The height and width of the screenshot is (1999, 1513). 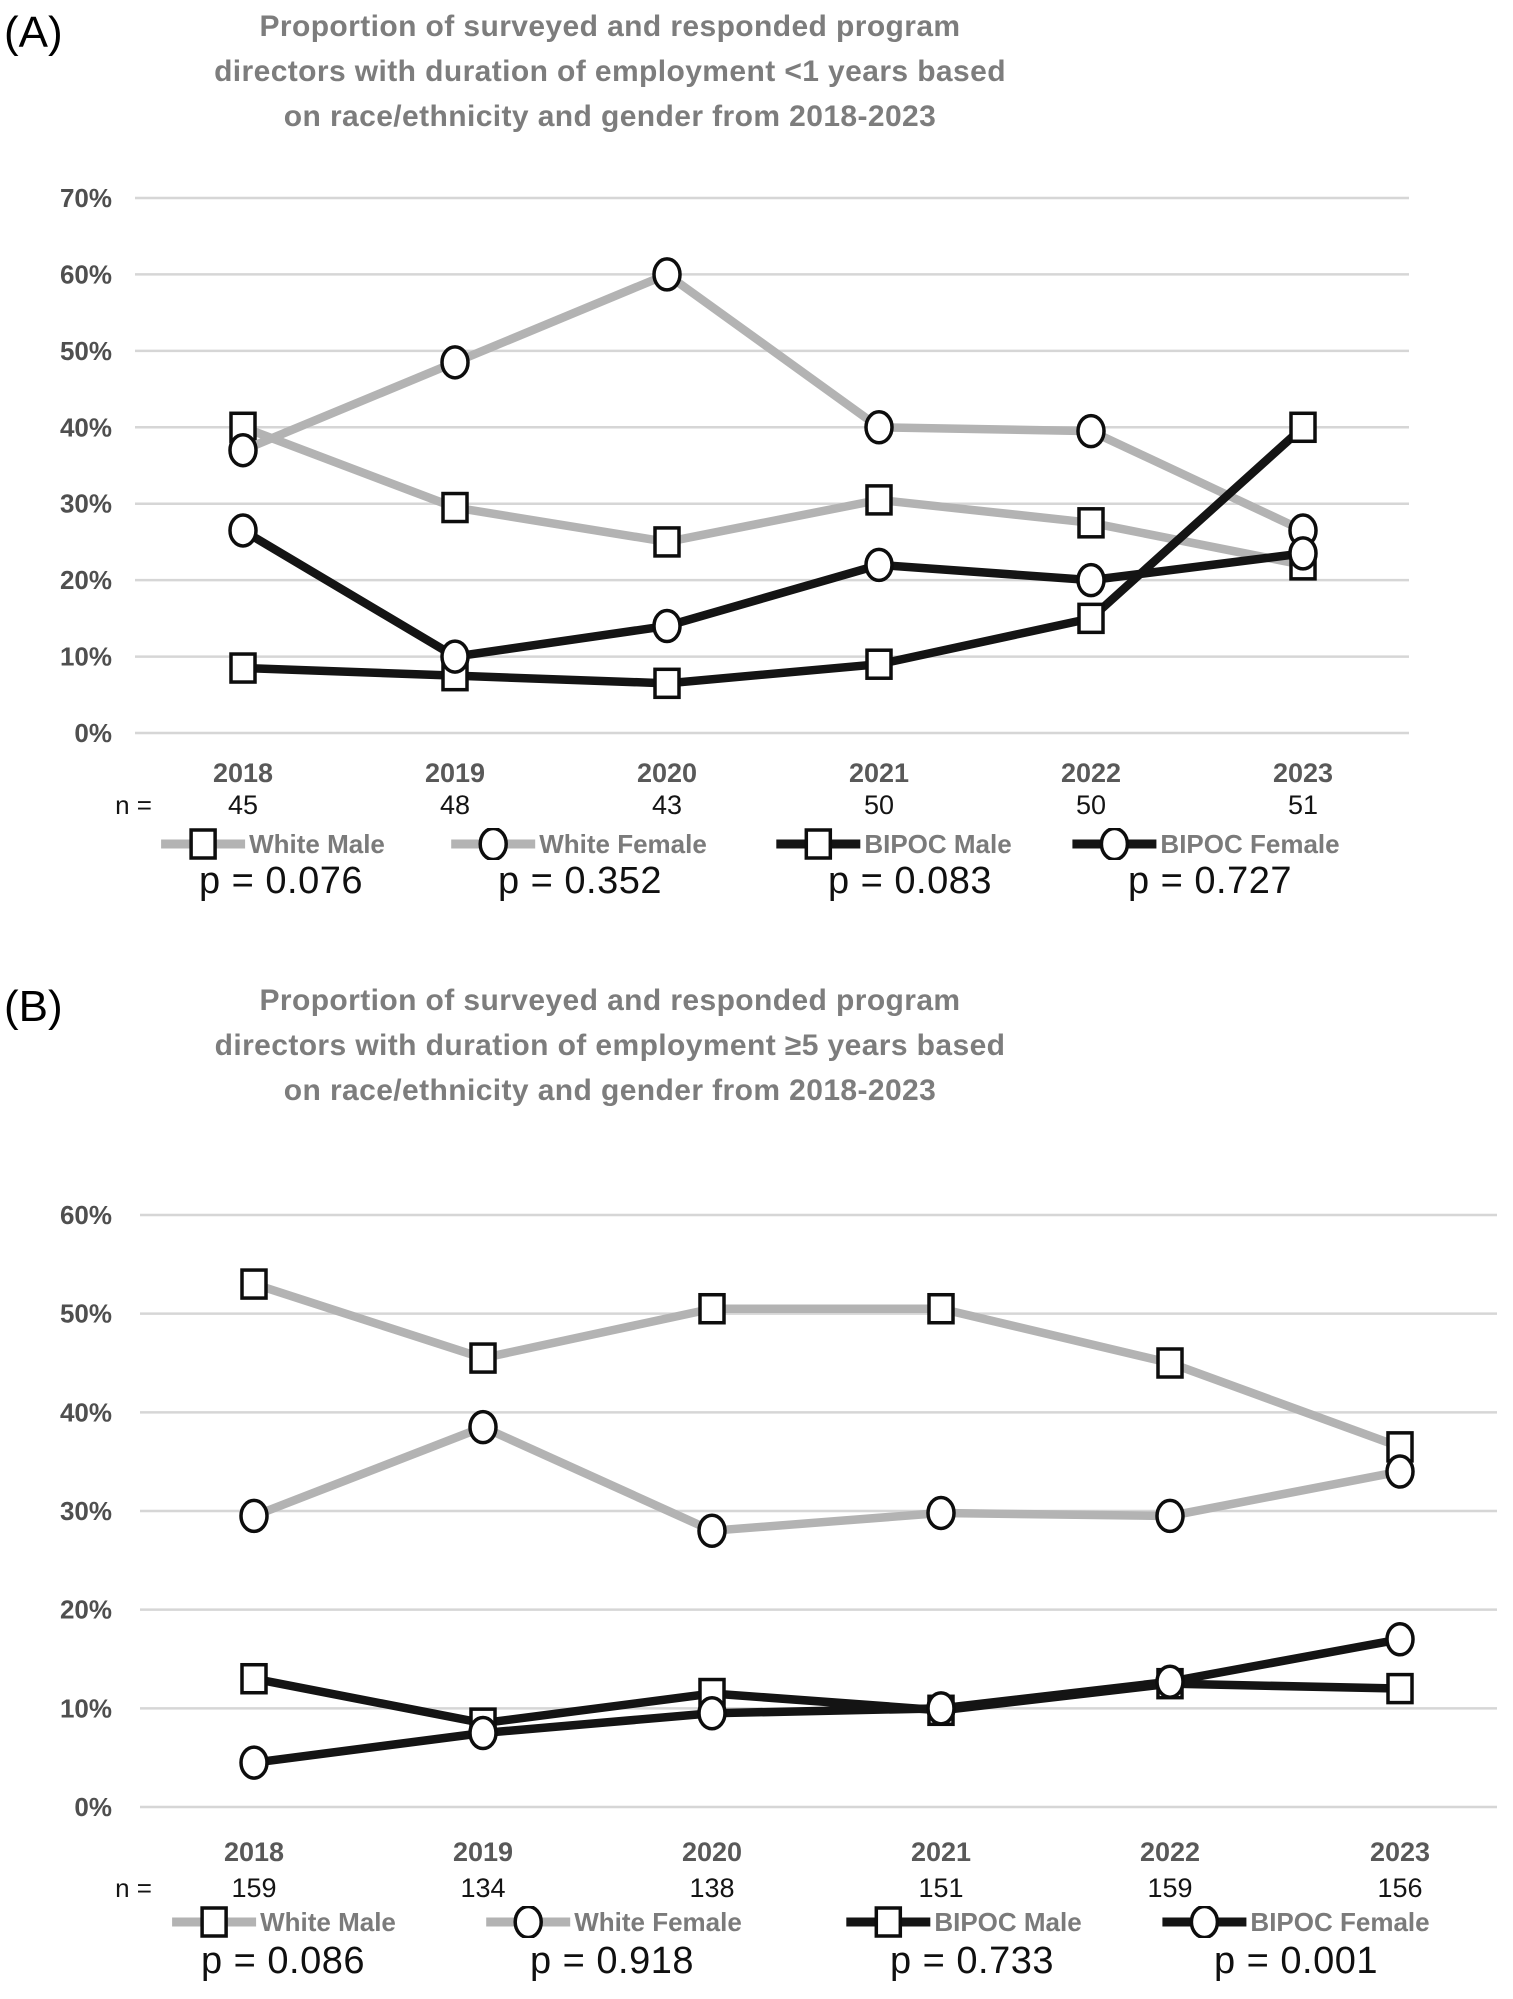 I want to click on y-axis-tick-label: 20%, so click(x=86, y=1610).